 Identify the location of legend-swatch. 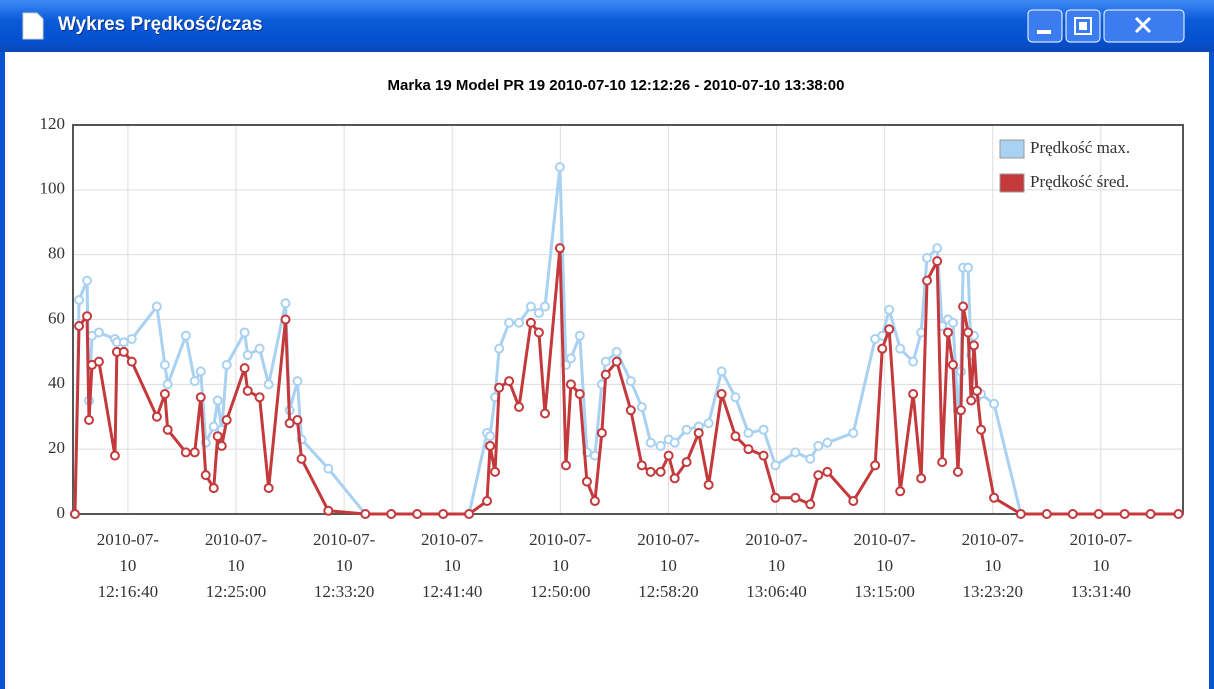
(1012, 183).